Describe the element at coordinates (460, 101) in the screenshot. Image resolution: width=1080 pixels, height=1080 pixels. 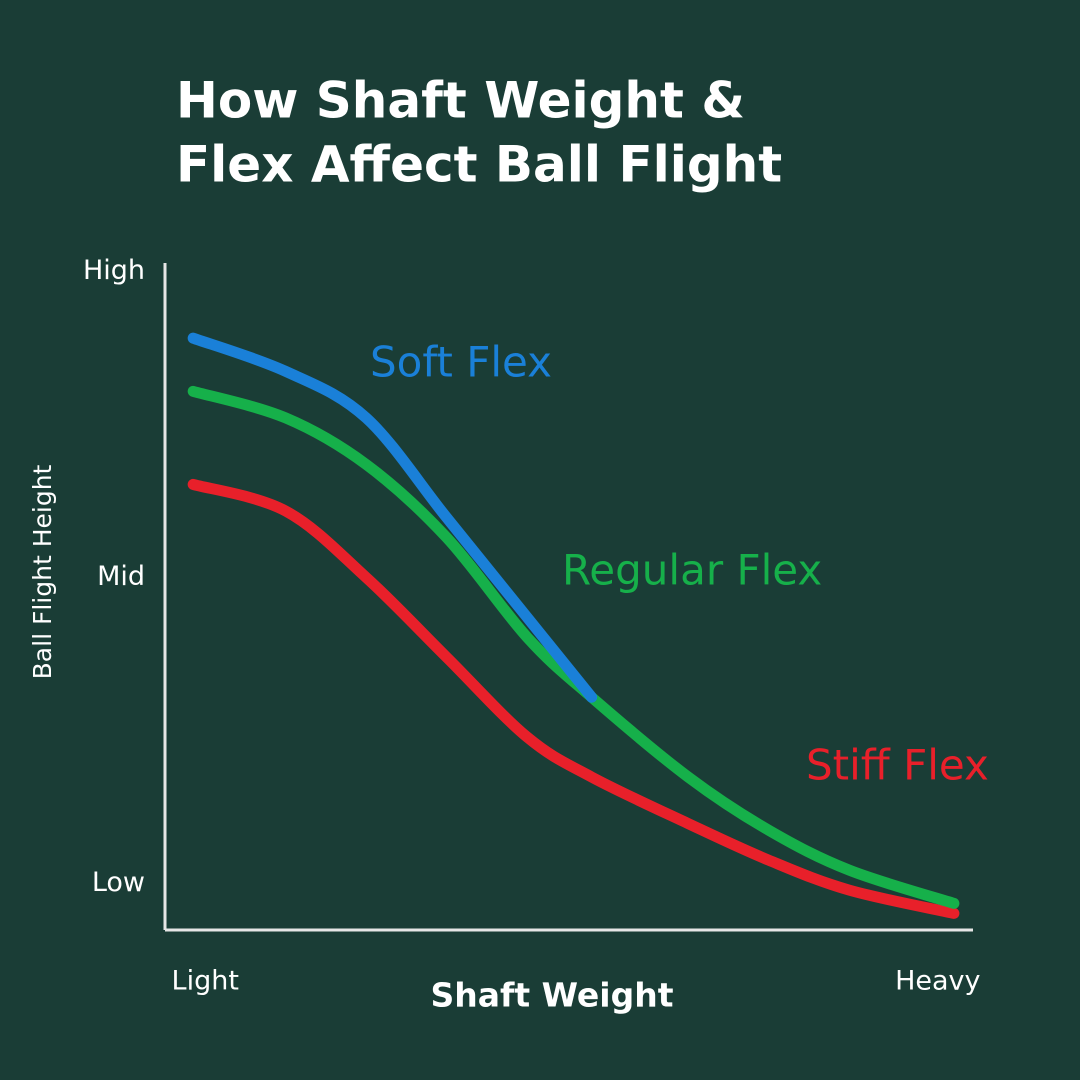
I see `chart-title: How Shaft Weight &` at that location.